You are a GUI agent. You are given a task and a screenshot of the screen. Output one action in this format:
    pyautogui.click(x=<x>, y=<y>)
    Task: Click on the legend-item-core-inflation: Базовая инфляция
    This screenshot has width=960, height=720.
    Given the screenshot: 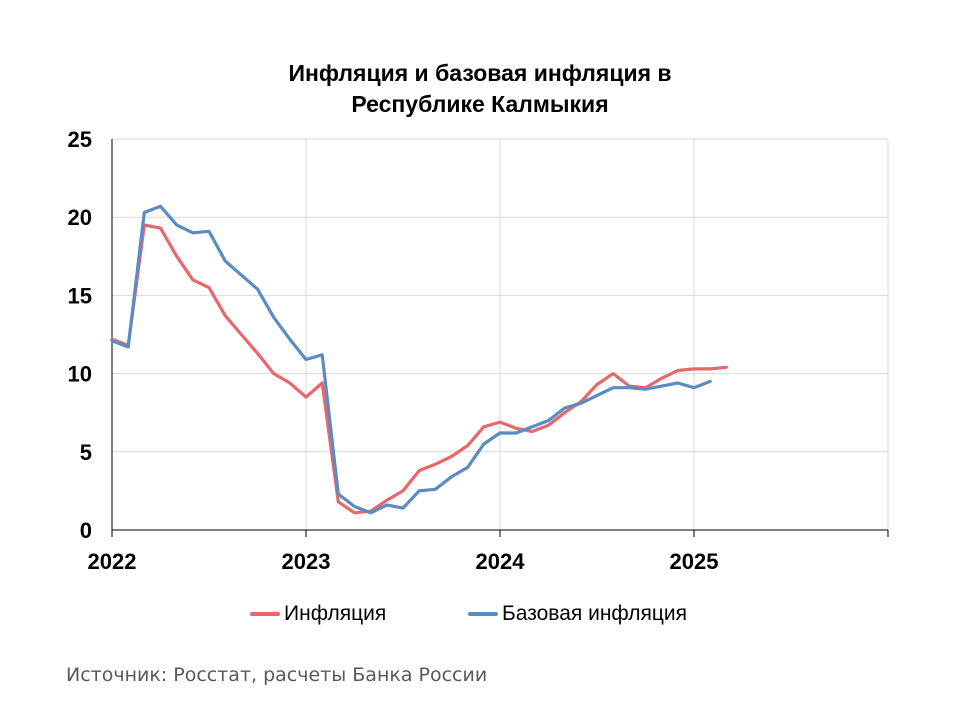 What is the action you would take?
    pyautogui.click(x=577, y=614)
    